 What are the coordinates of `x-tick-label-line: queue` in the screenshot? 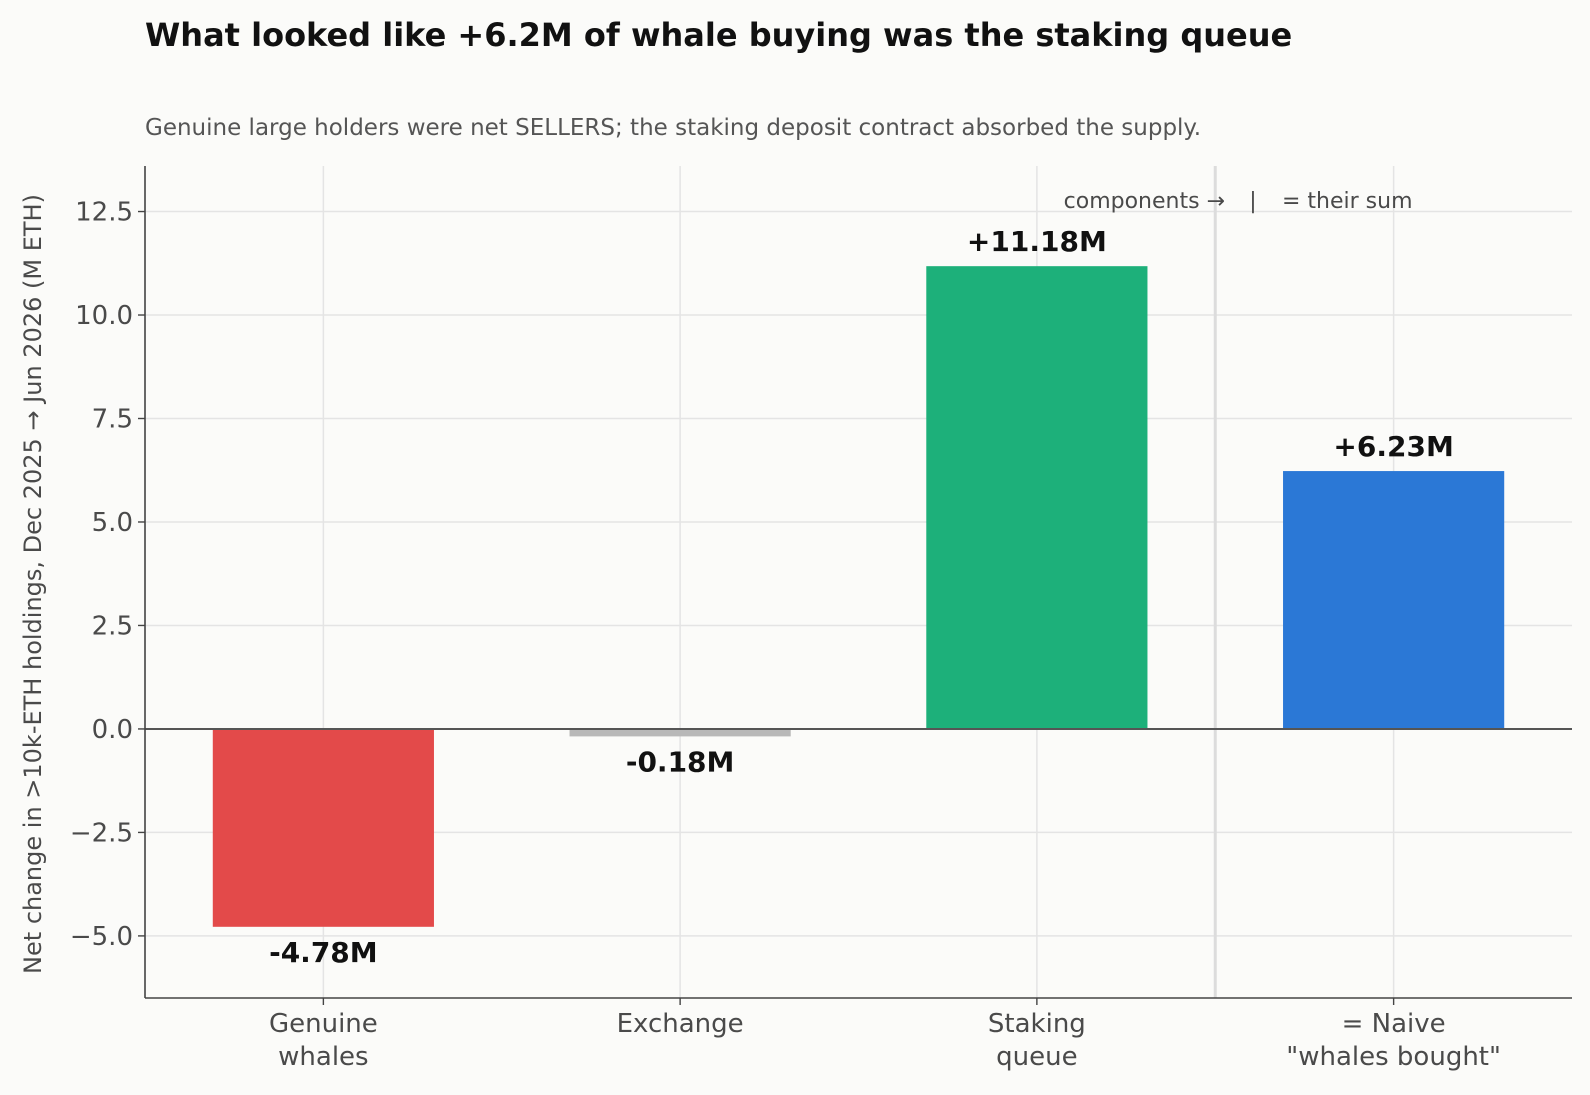 It's located at (1036, 1057).